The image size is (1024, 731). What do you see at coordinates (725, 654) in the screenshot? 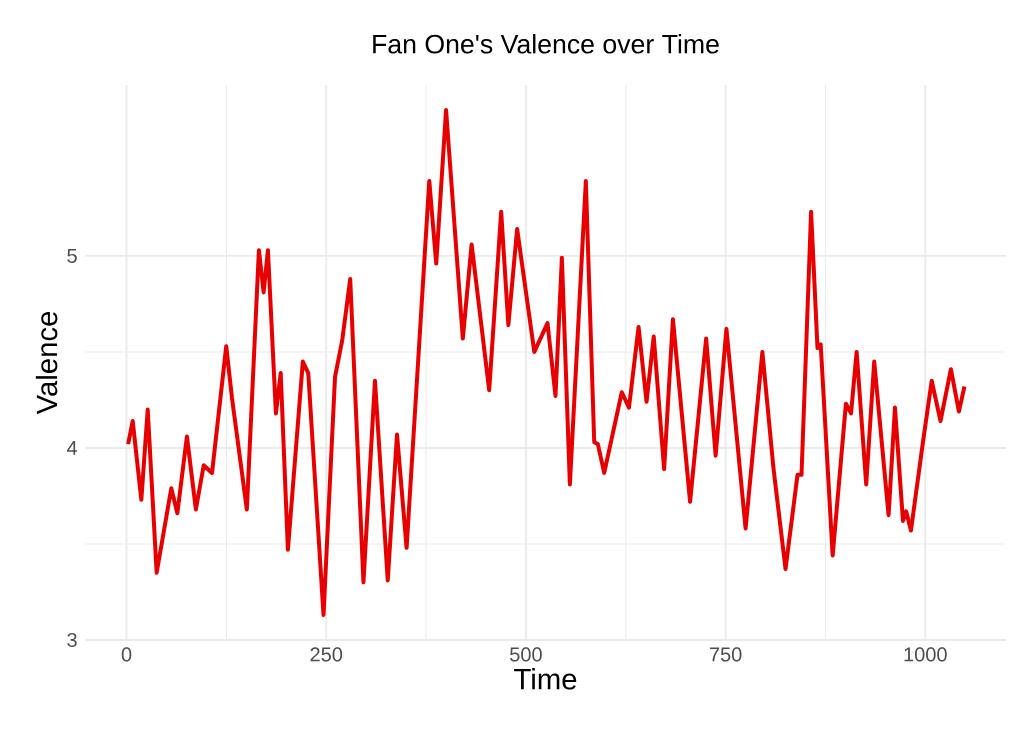
I see `x-tick-label: 750` at bounding box center [725, 654].